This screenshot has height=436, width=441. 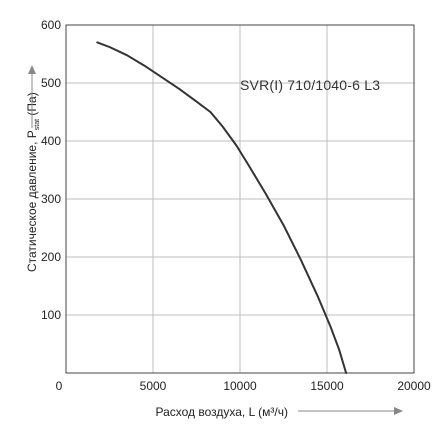 What do you see at coordinates (32, 201) in the screenshot?
I see `y-axis-label: Статическое давление, P` at bounding box center [32, 201].